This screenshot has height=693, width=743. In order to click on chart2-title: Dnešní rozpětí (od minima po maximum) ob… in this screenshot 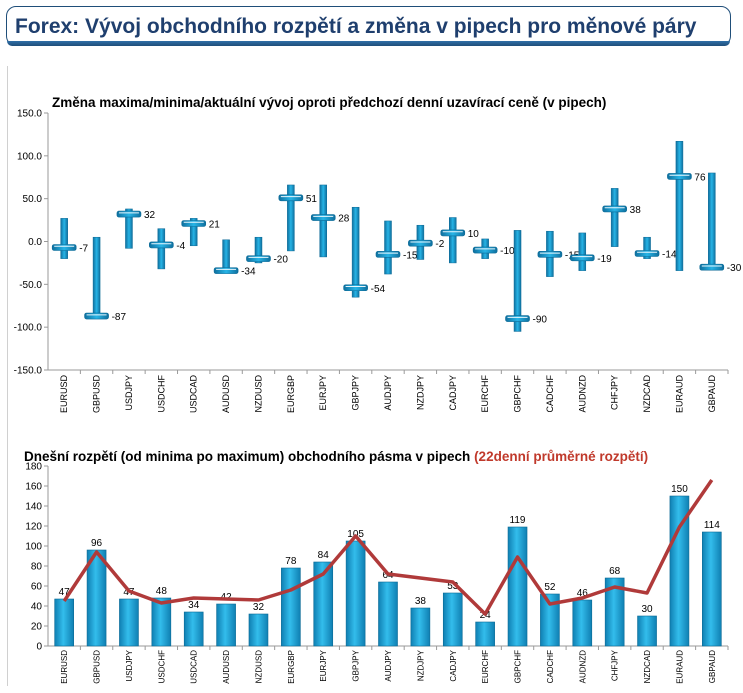, I will do `click(336, 456)`.